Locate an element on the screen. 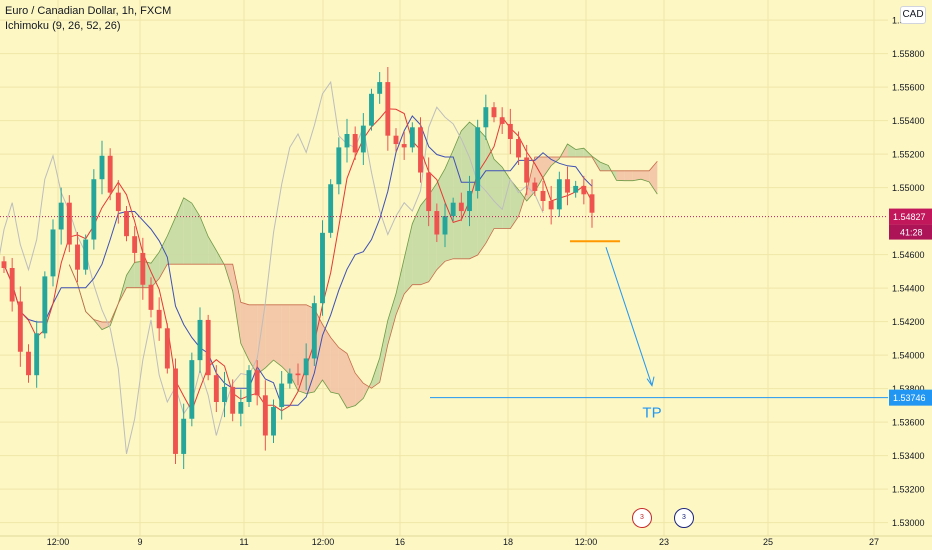 The height and width of the screenshot is (550, 932). time-tick-label: 12:00 is located at coordinates (586, 542).